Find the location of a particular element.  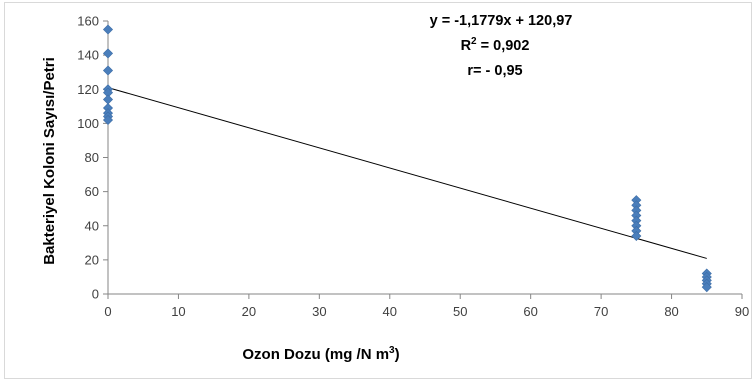

y-tick-label: 140 is located at coordinates (88, 55).